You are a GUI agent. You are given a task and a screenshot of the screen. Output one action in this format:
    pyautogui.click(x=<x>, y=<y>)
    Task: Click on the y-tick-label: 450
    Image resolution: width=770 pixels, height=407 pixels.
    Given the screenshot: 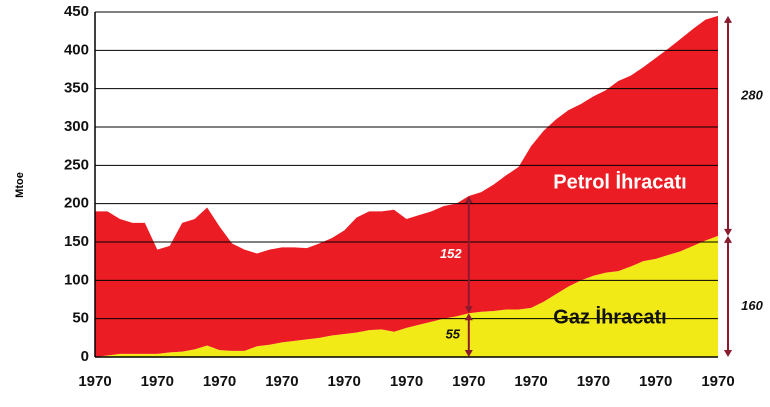 What is the action you would take?
    pyautogui.click(x=76, y=11)
    